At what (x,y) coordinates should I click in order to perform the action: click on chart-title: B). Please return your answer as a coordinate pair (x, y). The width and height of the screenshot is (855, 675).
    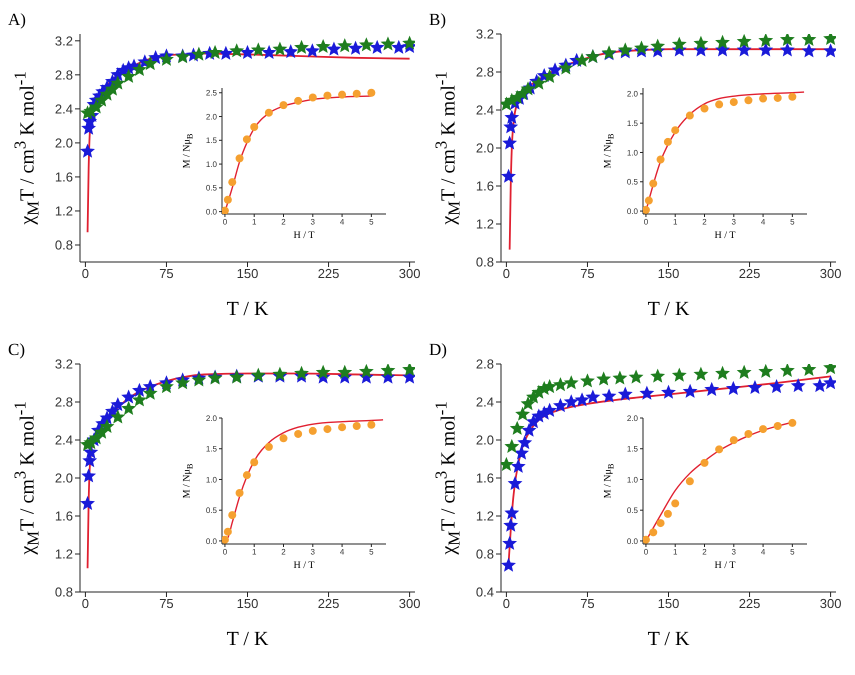
    Looking at the image, I should click on (437, 20).